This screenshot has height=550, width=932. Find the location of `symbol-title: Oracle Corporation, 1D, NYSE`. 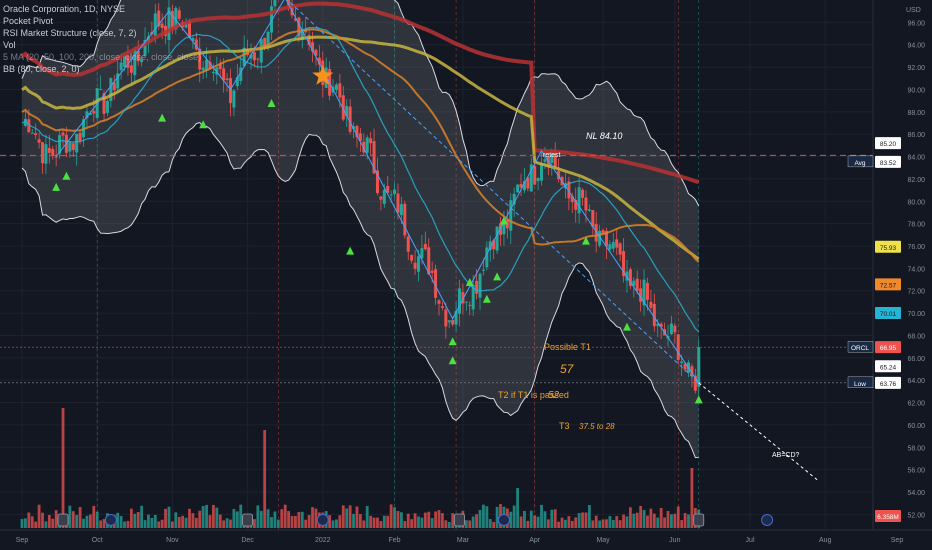

symbol-title: Oracle Corporation, 1D, NYSE is located at coordinates (64, 9).